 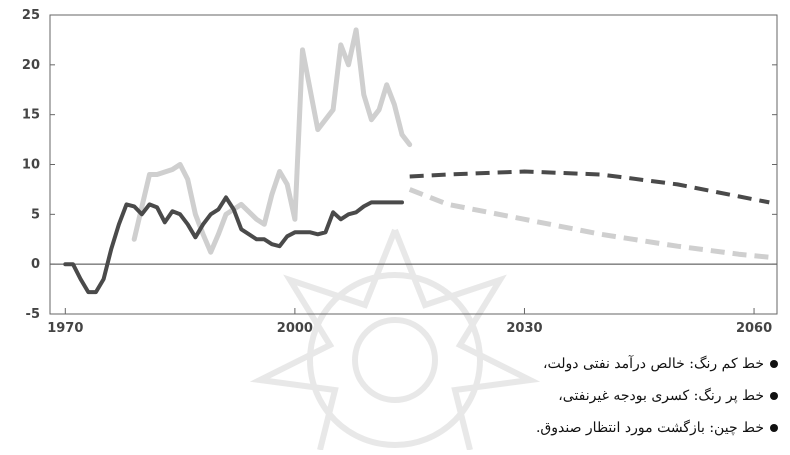 I want to click on legend-text: خط پر رنگ: کسری بودجه غیرنفتی،, so click(x=661, y=396).